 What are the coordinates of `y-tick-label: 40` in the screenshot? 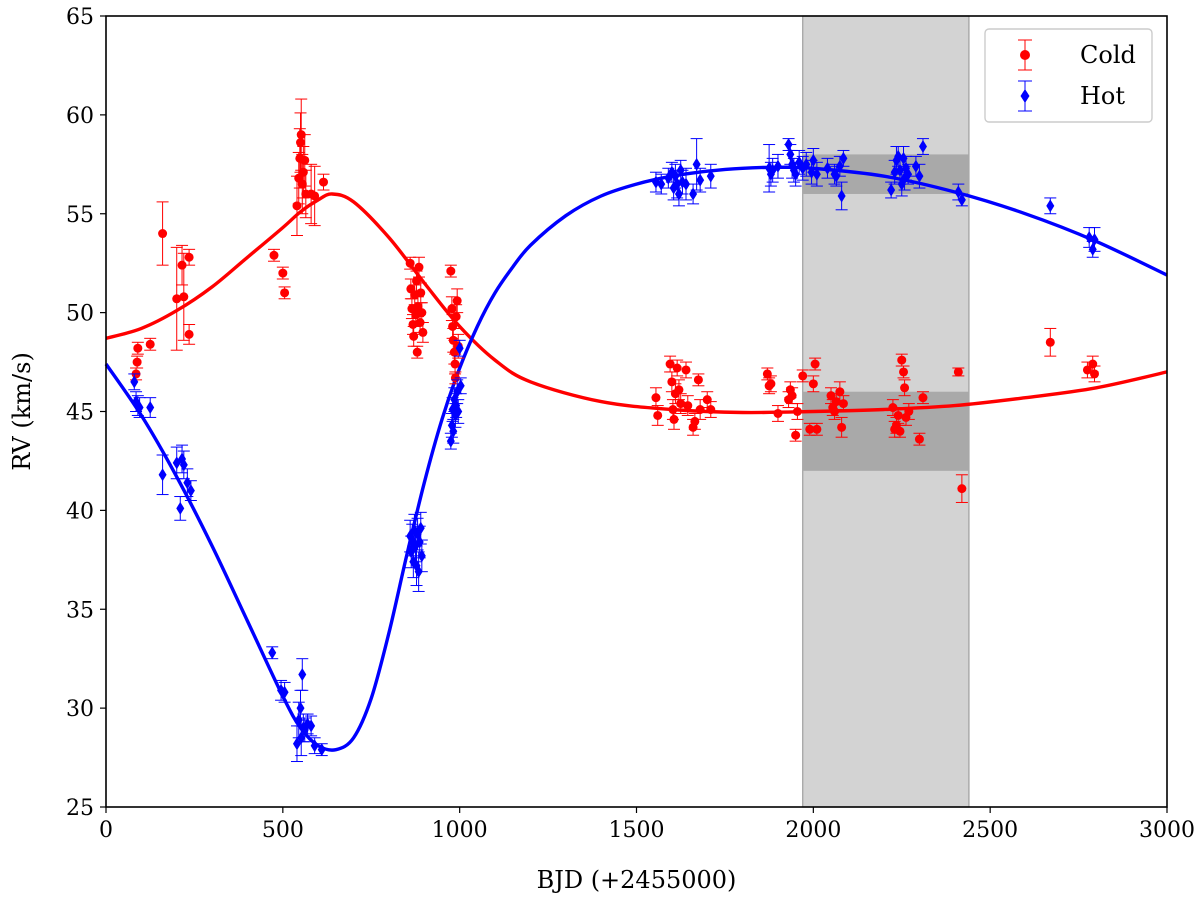 It's located at (80, 511).